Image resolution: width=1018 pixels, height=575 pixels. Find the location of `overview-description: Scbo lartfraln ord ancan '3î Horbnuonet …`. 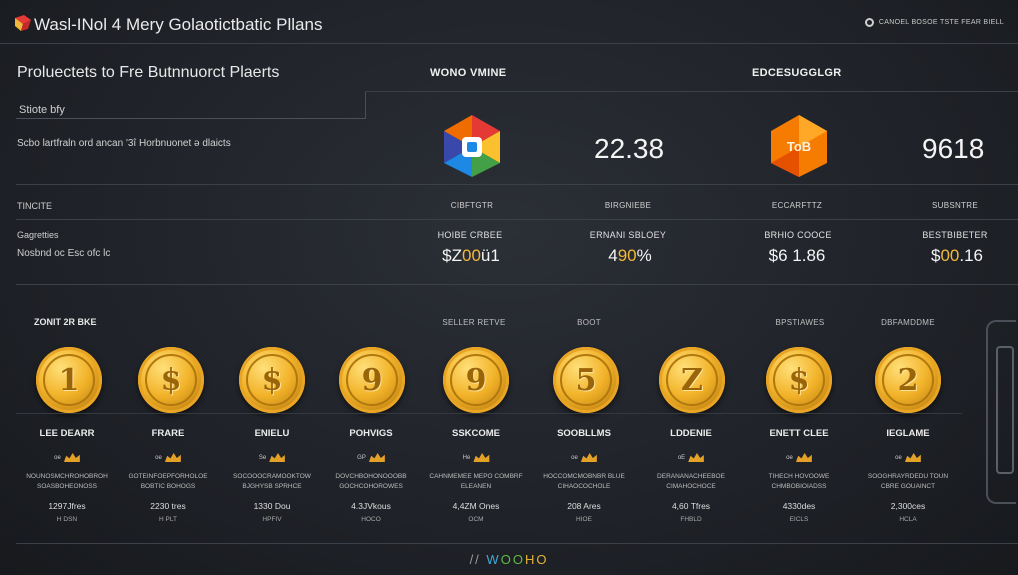

overview-description: Scbo lartfraln ord ancan '3î Horbnuonet … is located at coordinates (124, 143).